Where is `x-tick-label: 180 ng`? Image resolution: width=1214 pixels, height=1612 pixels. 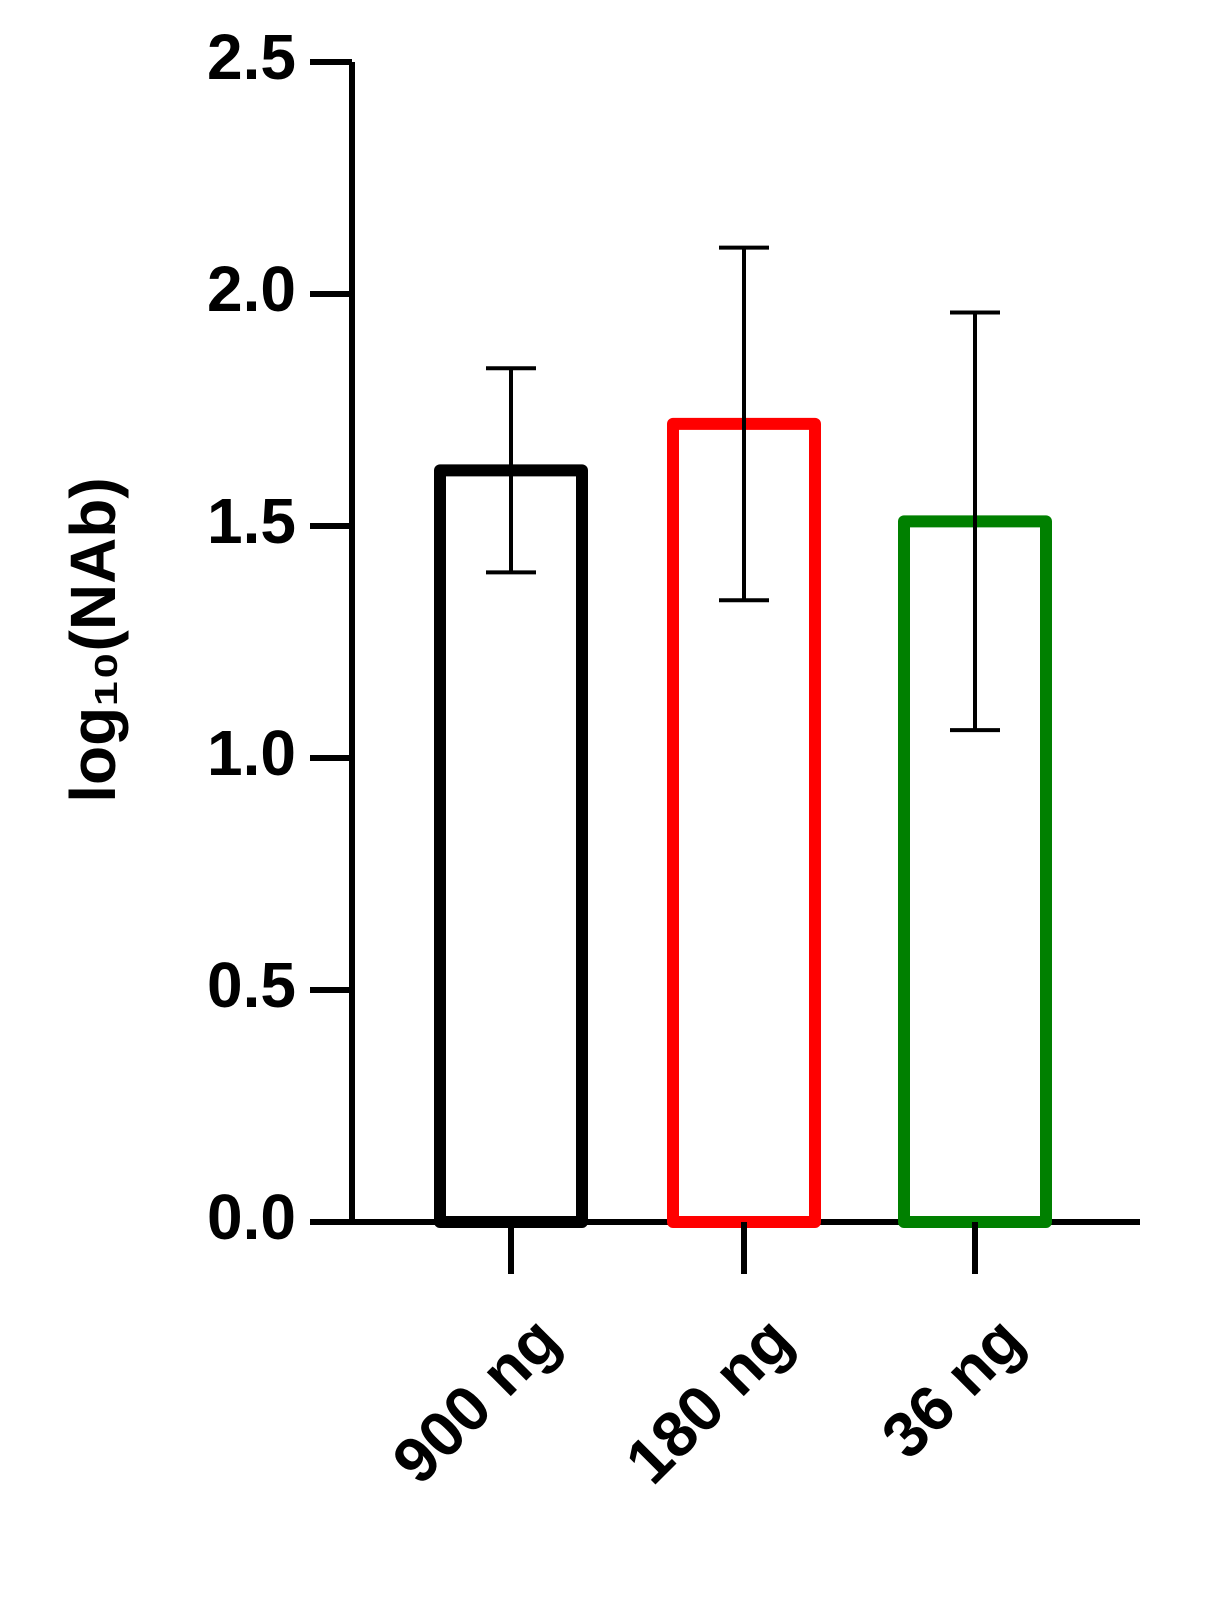 x-tick-label: 180 ng is located at coordinates (709, 1400).